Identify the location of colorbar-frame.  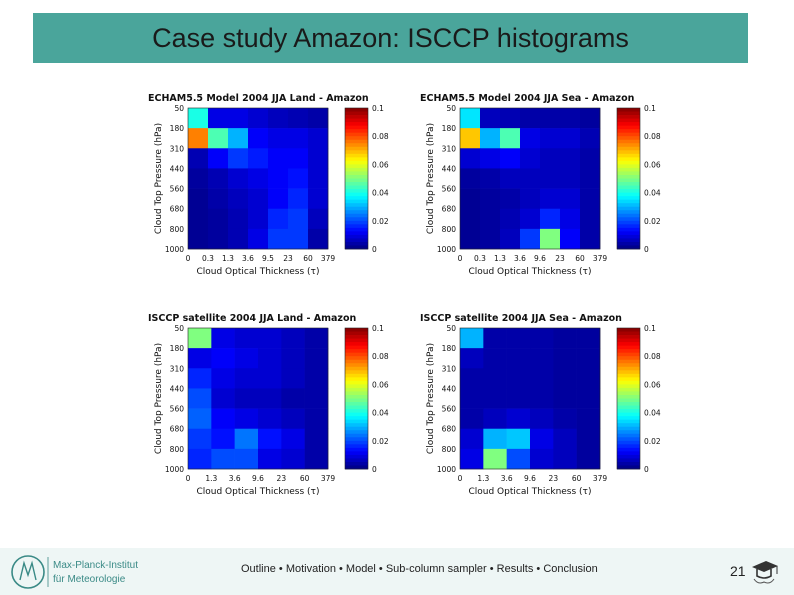
(628, 398).